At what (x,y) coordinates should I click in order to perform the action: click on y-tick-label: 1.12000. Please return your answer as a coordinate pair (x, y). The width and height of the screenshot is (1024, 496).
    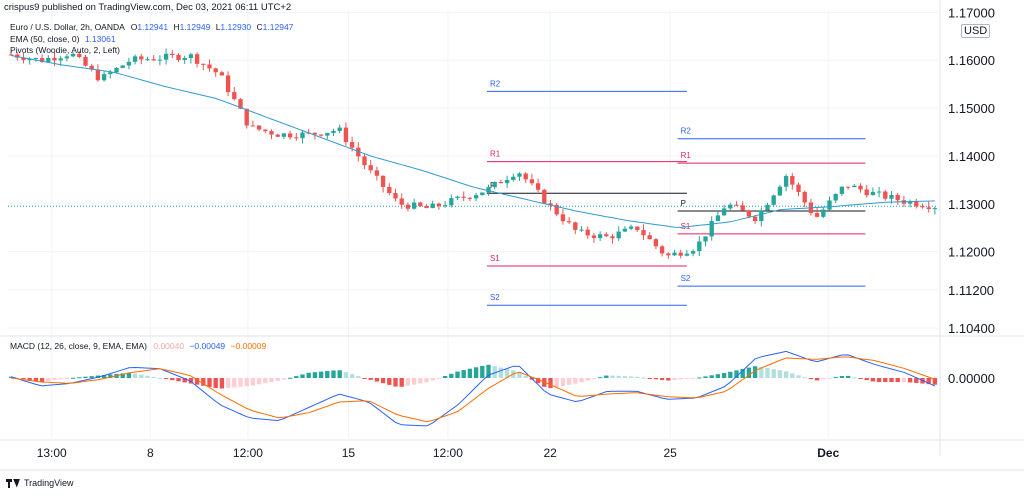
    Looking at the image, I should click on (971, 252).